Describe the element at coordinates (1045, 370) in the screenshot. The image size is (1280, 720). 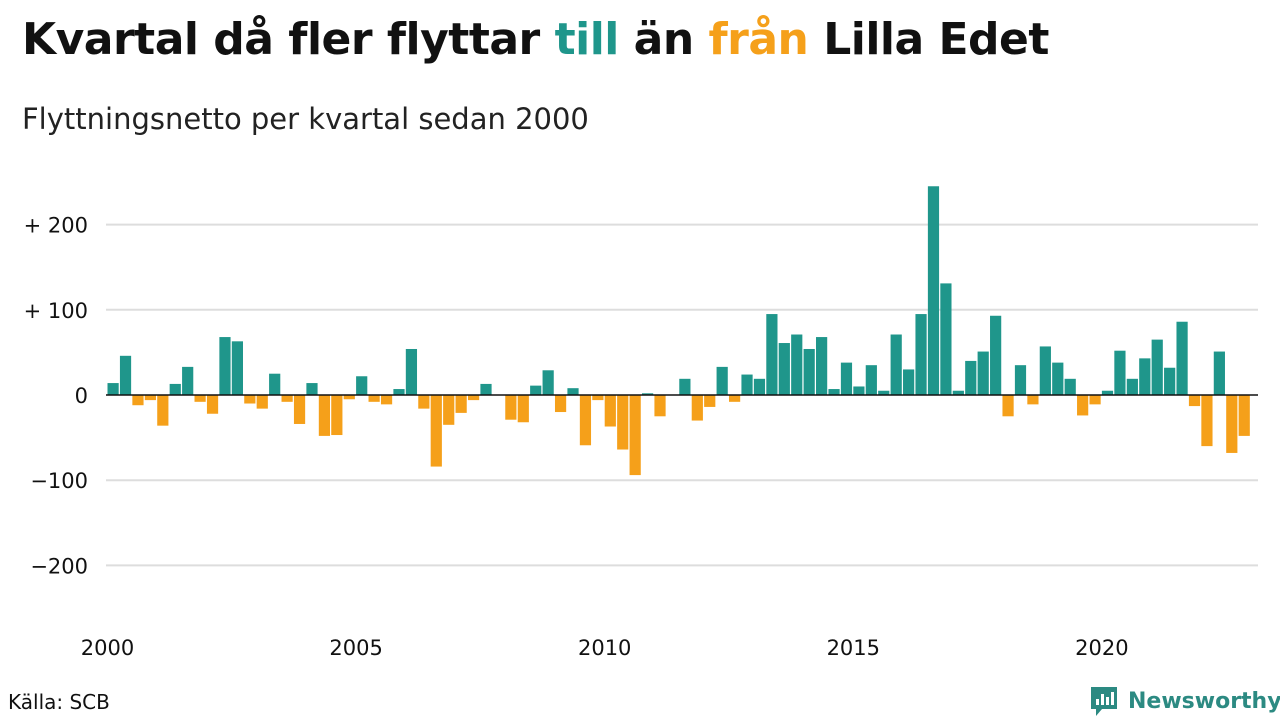
I see `bar-2018-Q4` at that location.